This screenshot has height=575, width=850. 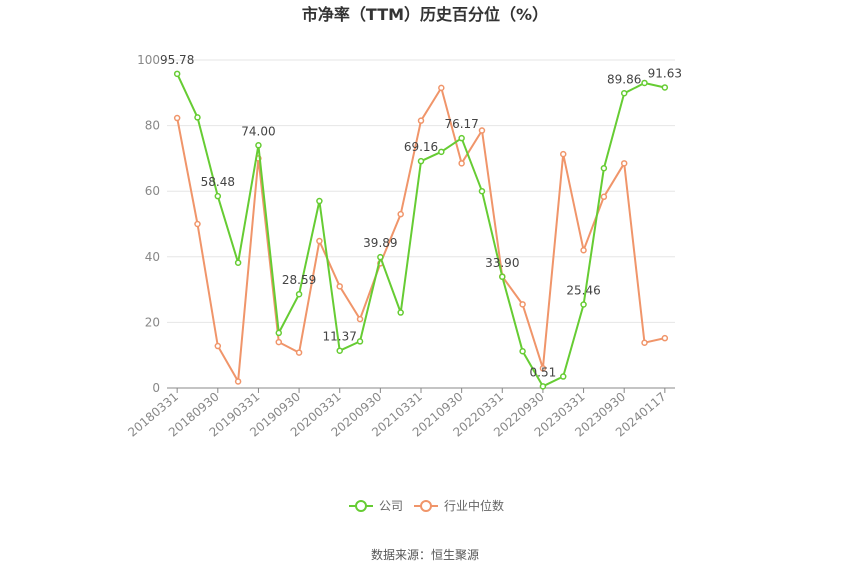 What do you see at coordinates (299, 280) in the screenshot?
I see `data-label: 28.59` at bounding box center [299, 280].